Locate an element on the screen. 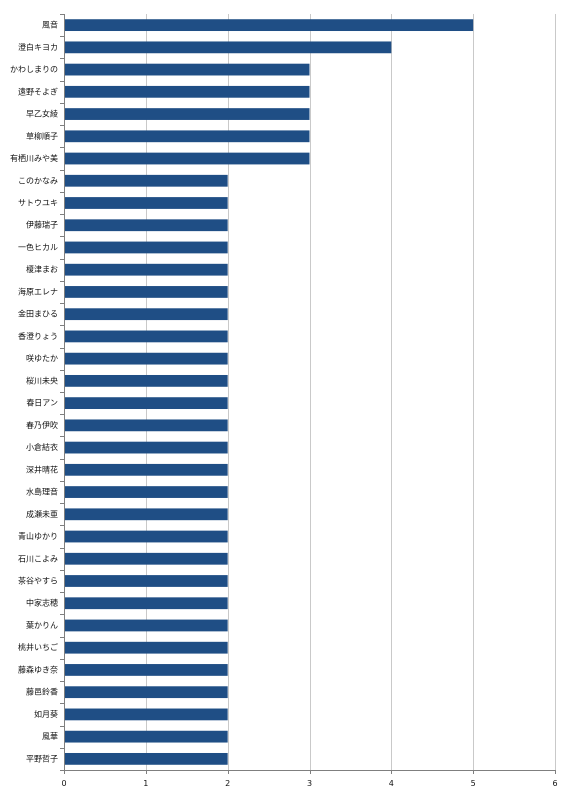 This screenshot has width=564, height=800. category-label: 春日アン is located at coordinates (42, 403).